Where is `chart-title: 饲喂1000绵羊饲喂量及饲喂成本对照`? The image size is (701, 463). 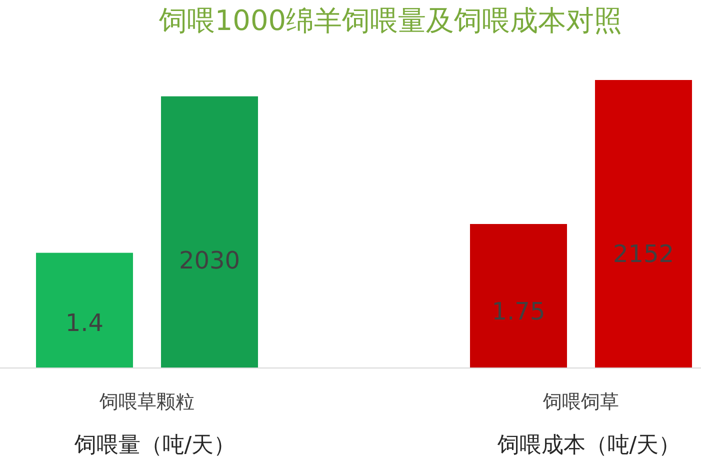 chart-title: 饲喂1000绵羊饲喂量及饲喂成本对照 is located at coordinates (390, 20).